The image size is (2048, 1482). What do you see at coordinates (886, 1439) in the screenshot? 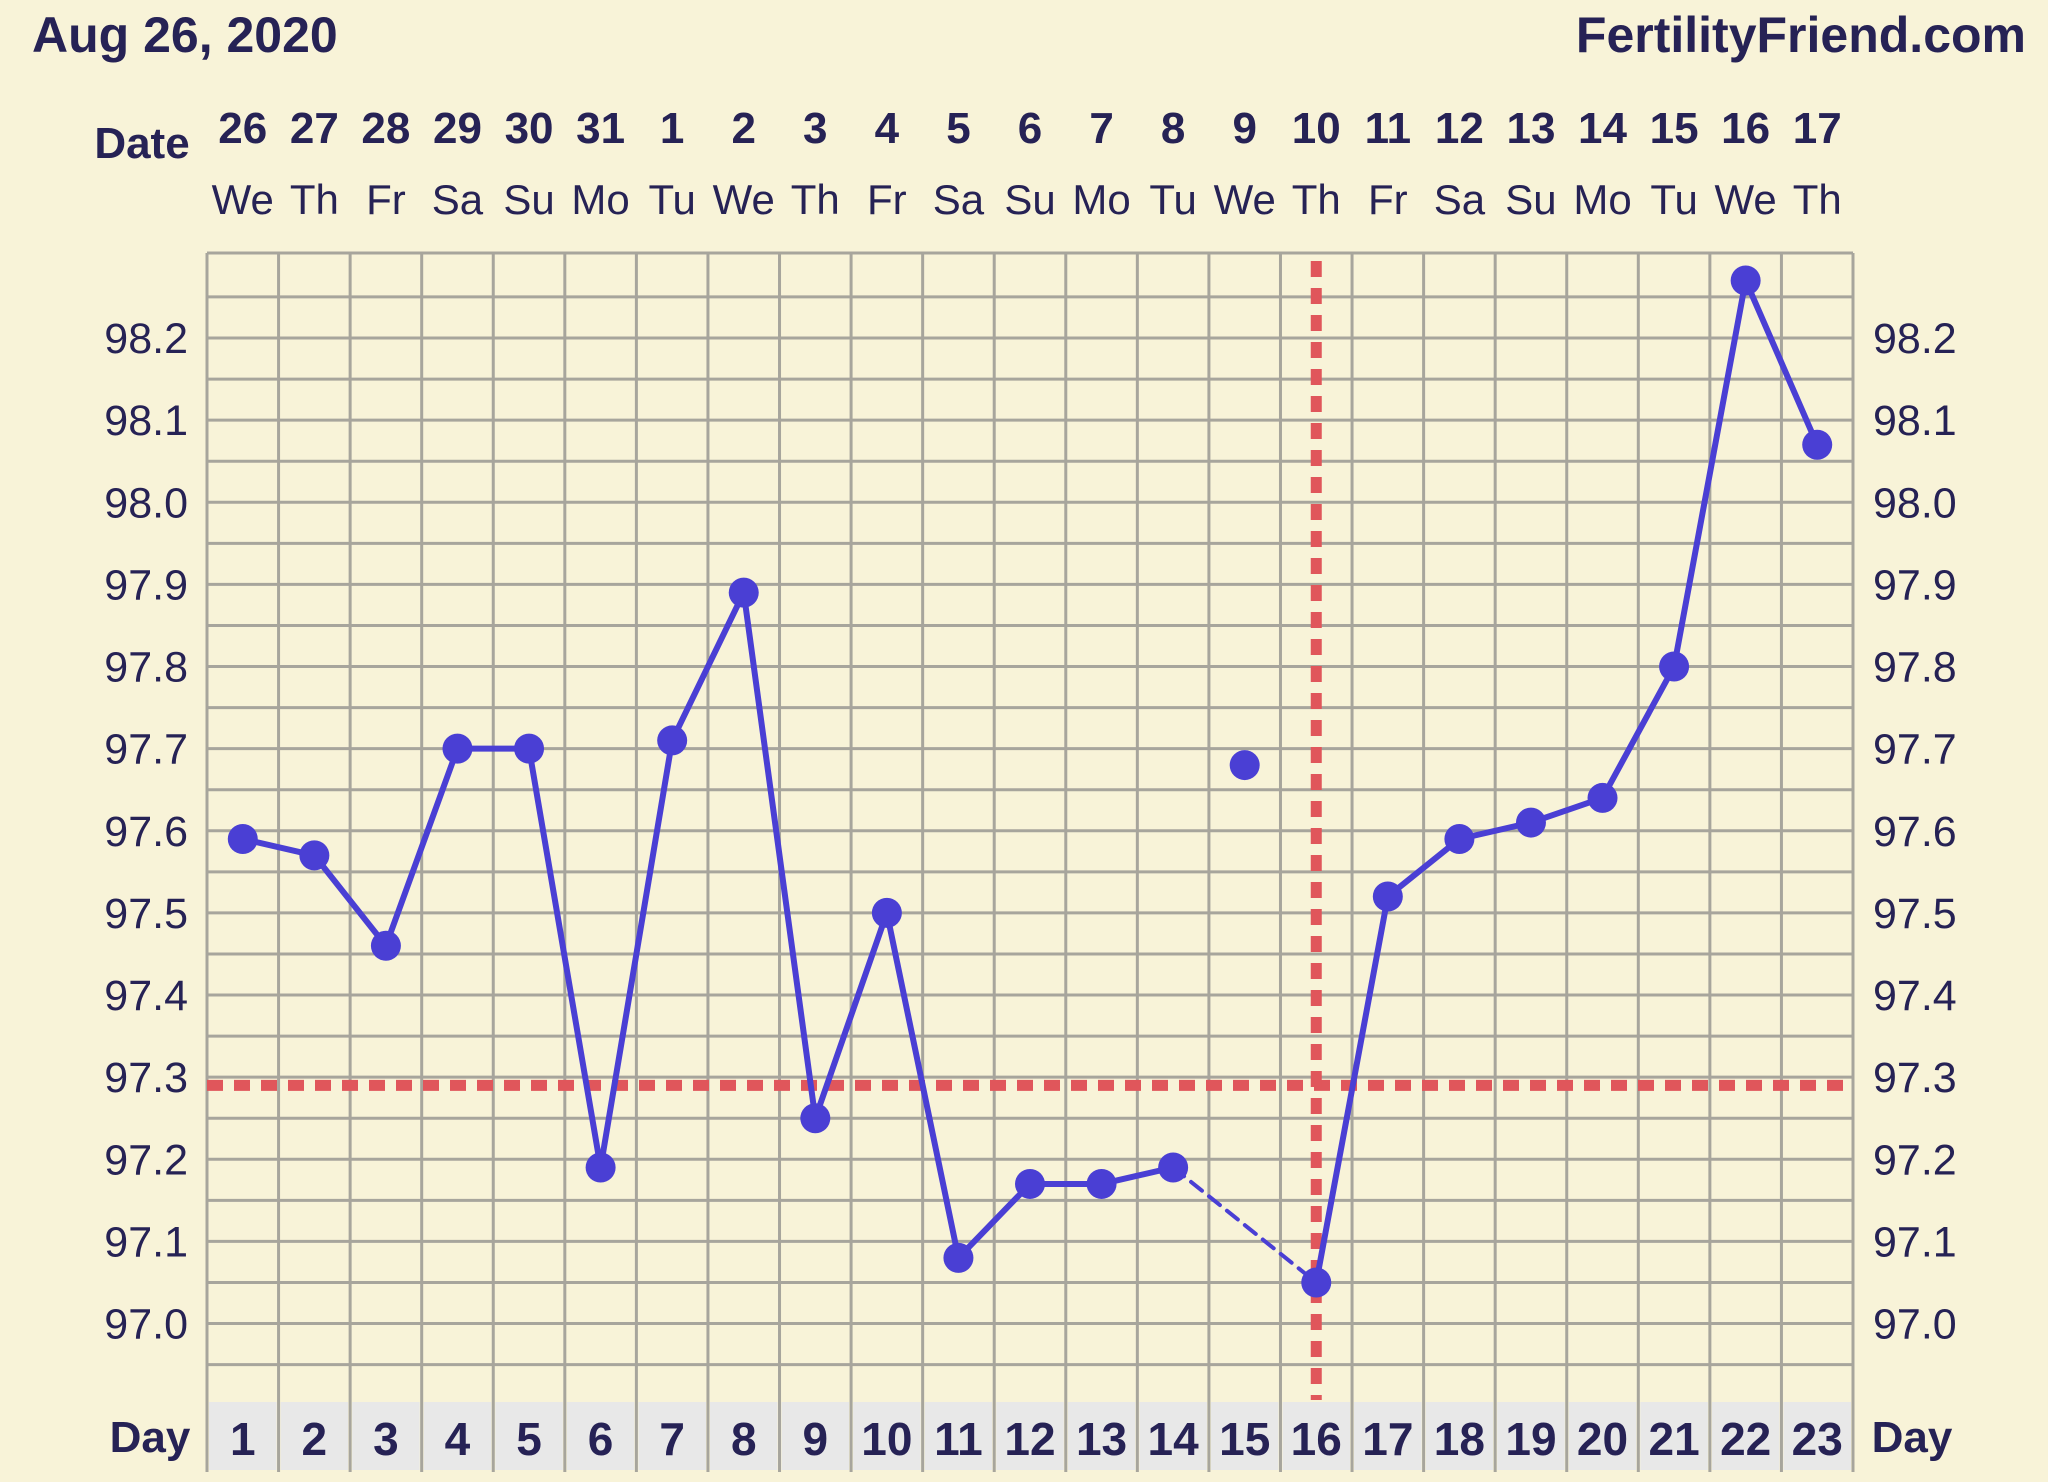
I see `day-label: 10` at bounding box center [886, 1439].